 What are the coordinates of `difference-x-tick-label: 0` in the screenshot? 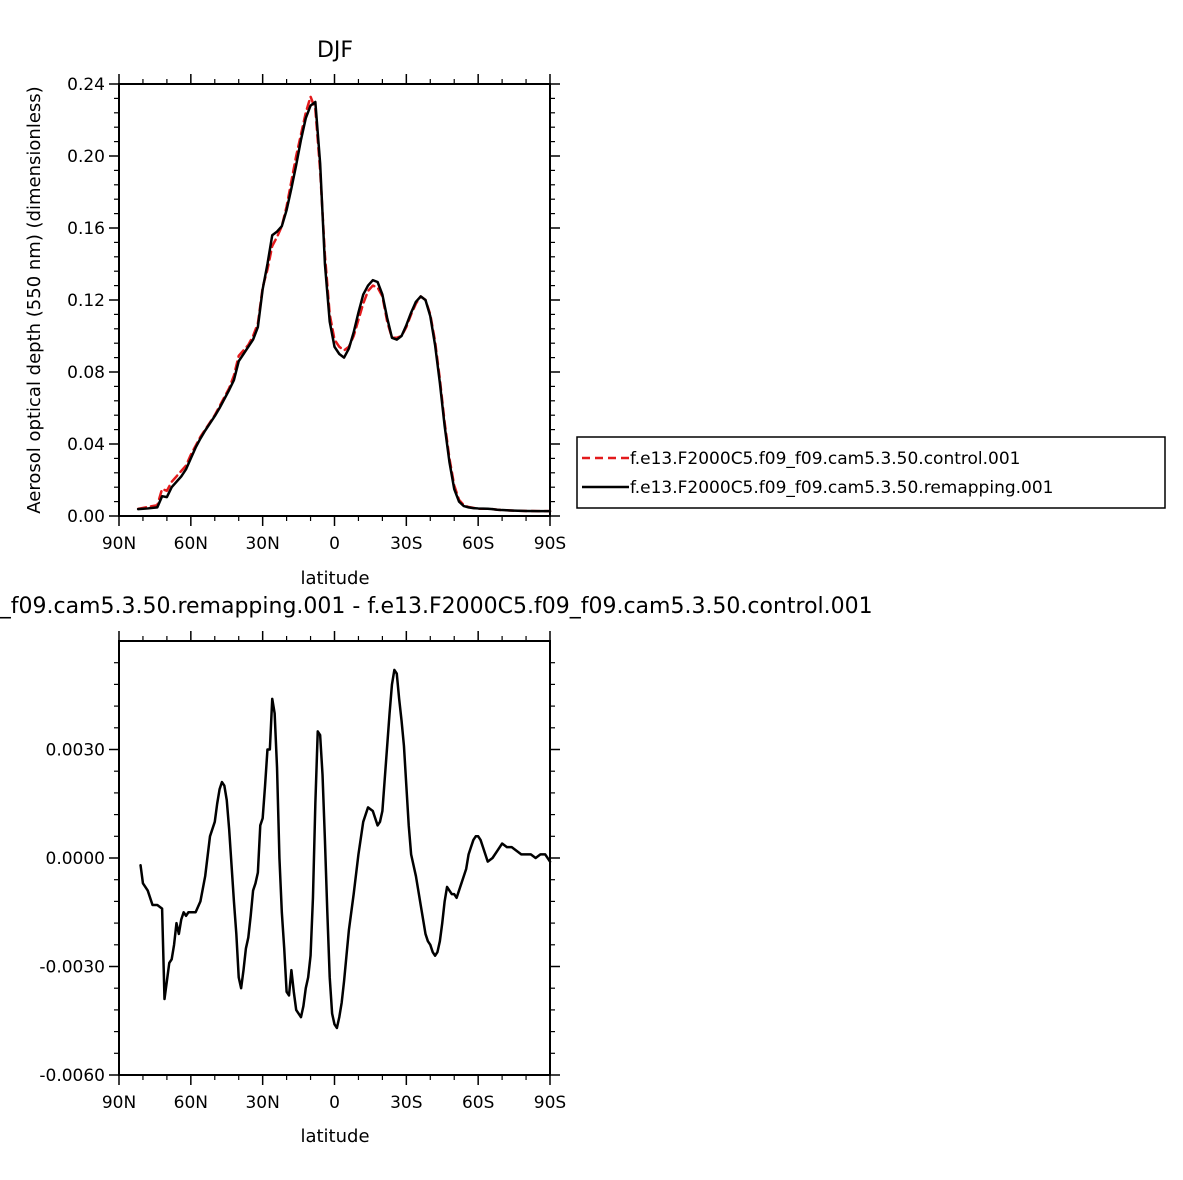 It's located at (334, 1103).